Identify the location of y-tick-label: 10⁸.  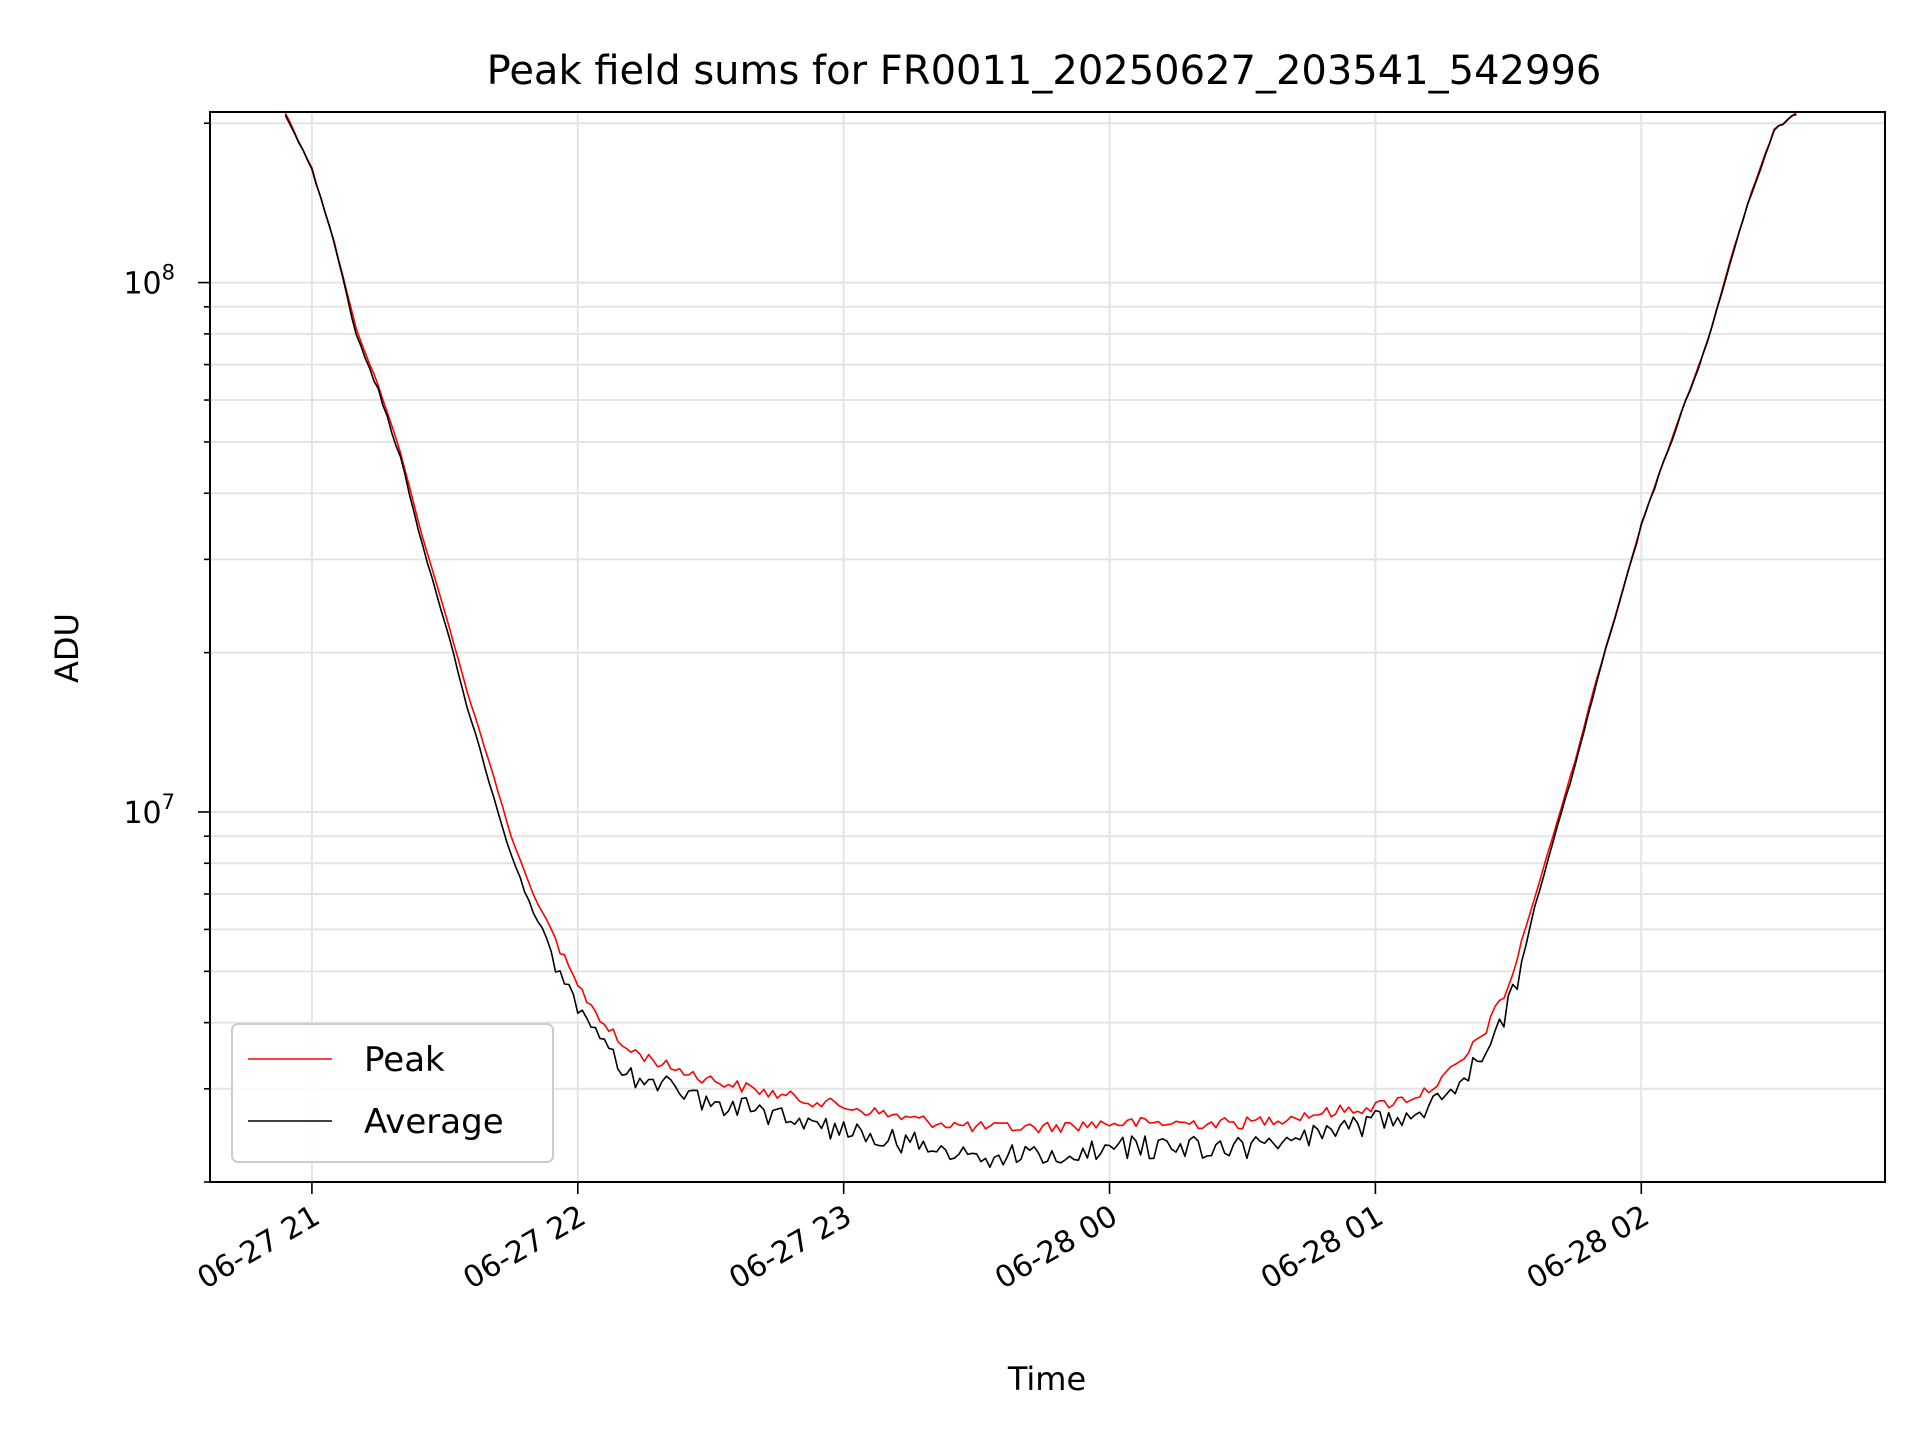
(149, 281).